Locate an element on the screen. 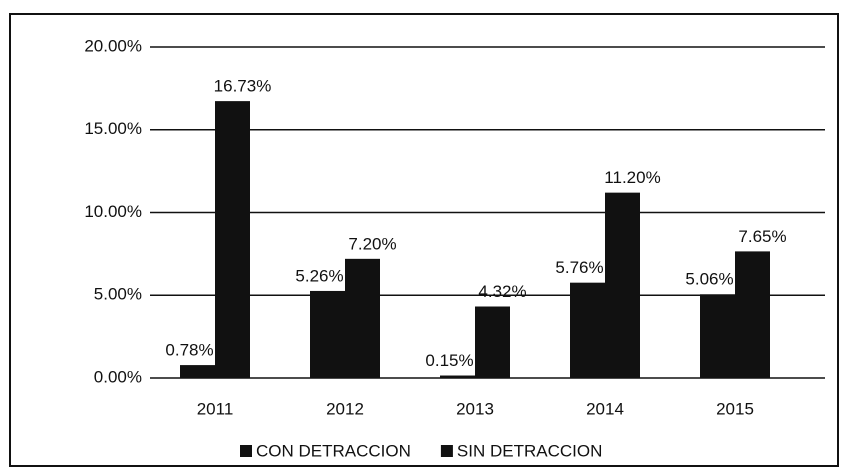  x-tick-label: 2014 is located at coordinates (605, 408).